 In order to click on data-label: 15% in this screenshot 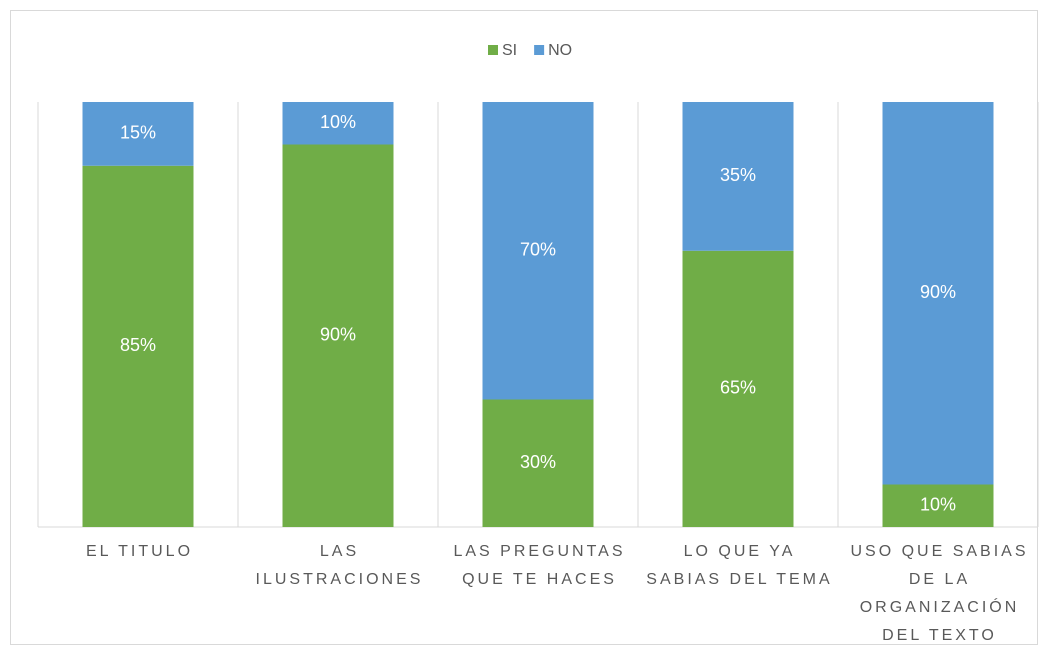, I will do `click(138, 133)`.